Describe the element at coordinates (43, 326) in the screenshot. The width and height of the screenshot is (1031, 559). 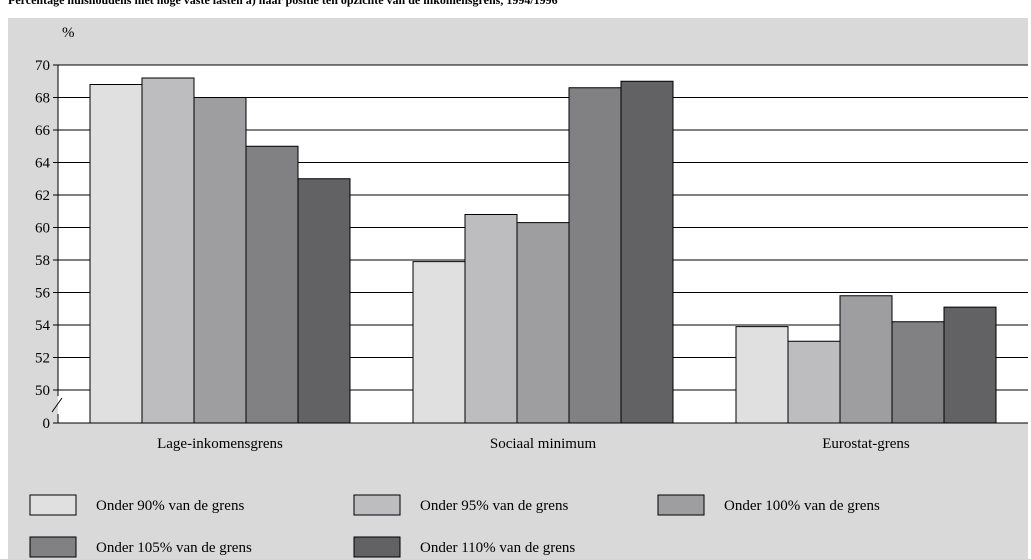
I see `y-tick-label: 54` at that location.